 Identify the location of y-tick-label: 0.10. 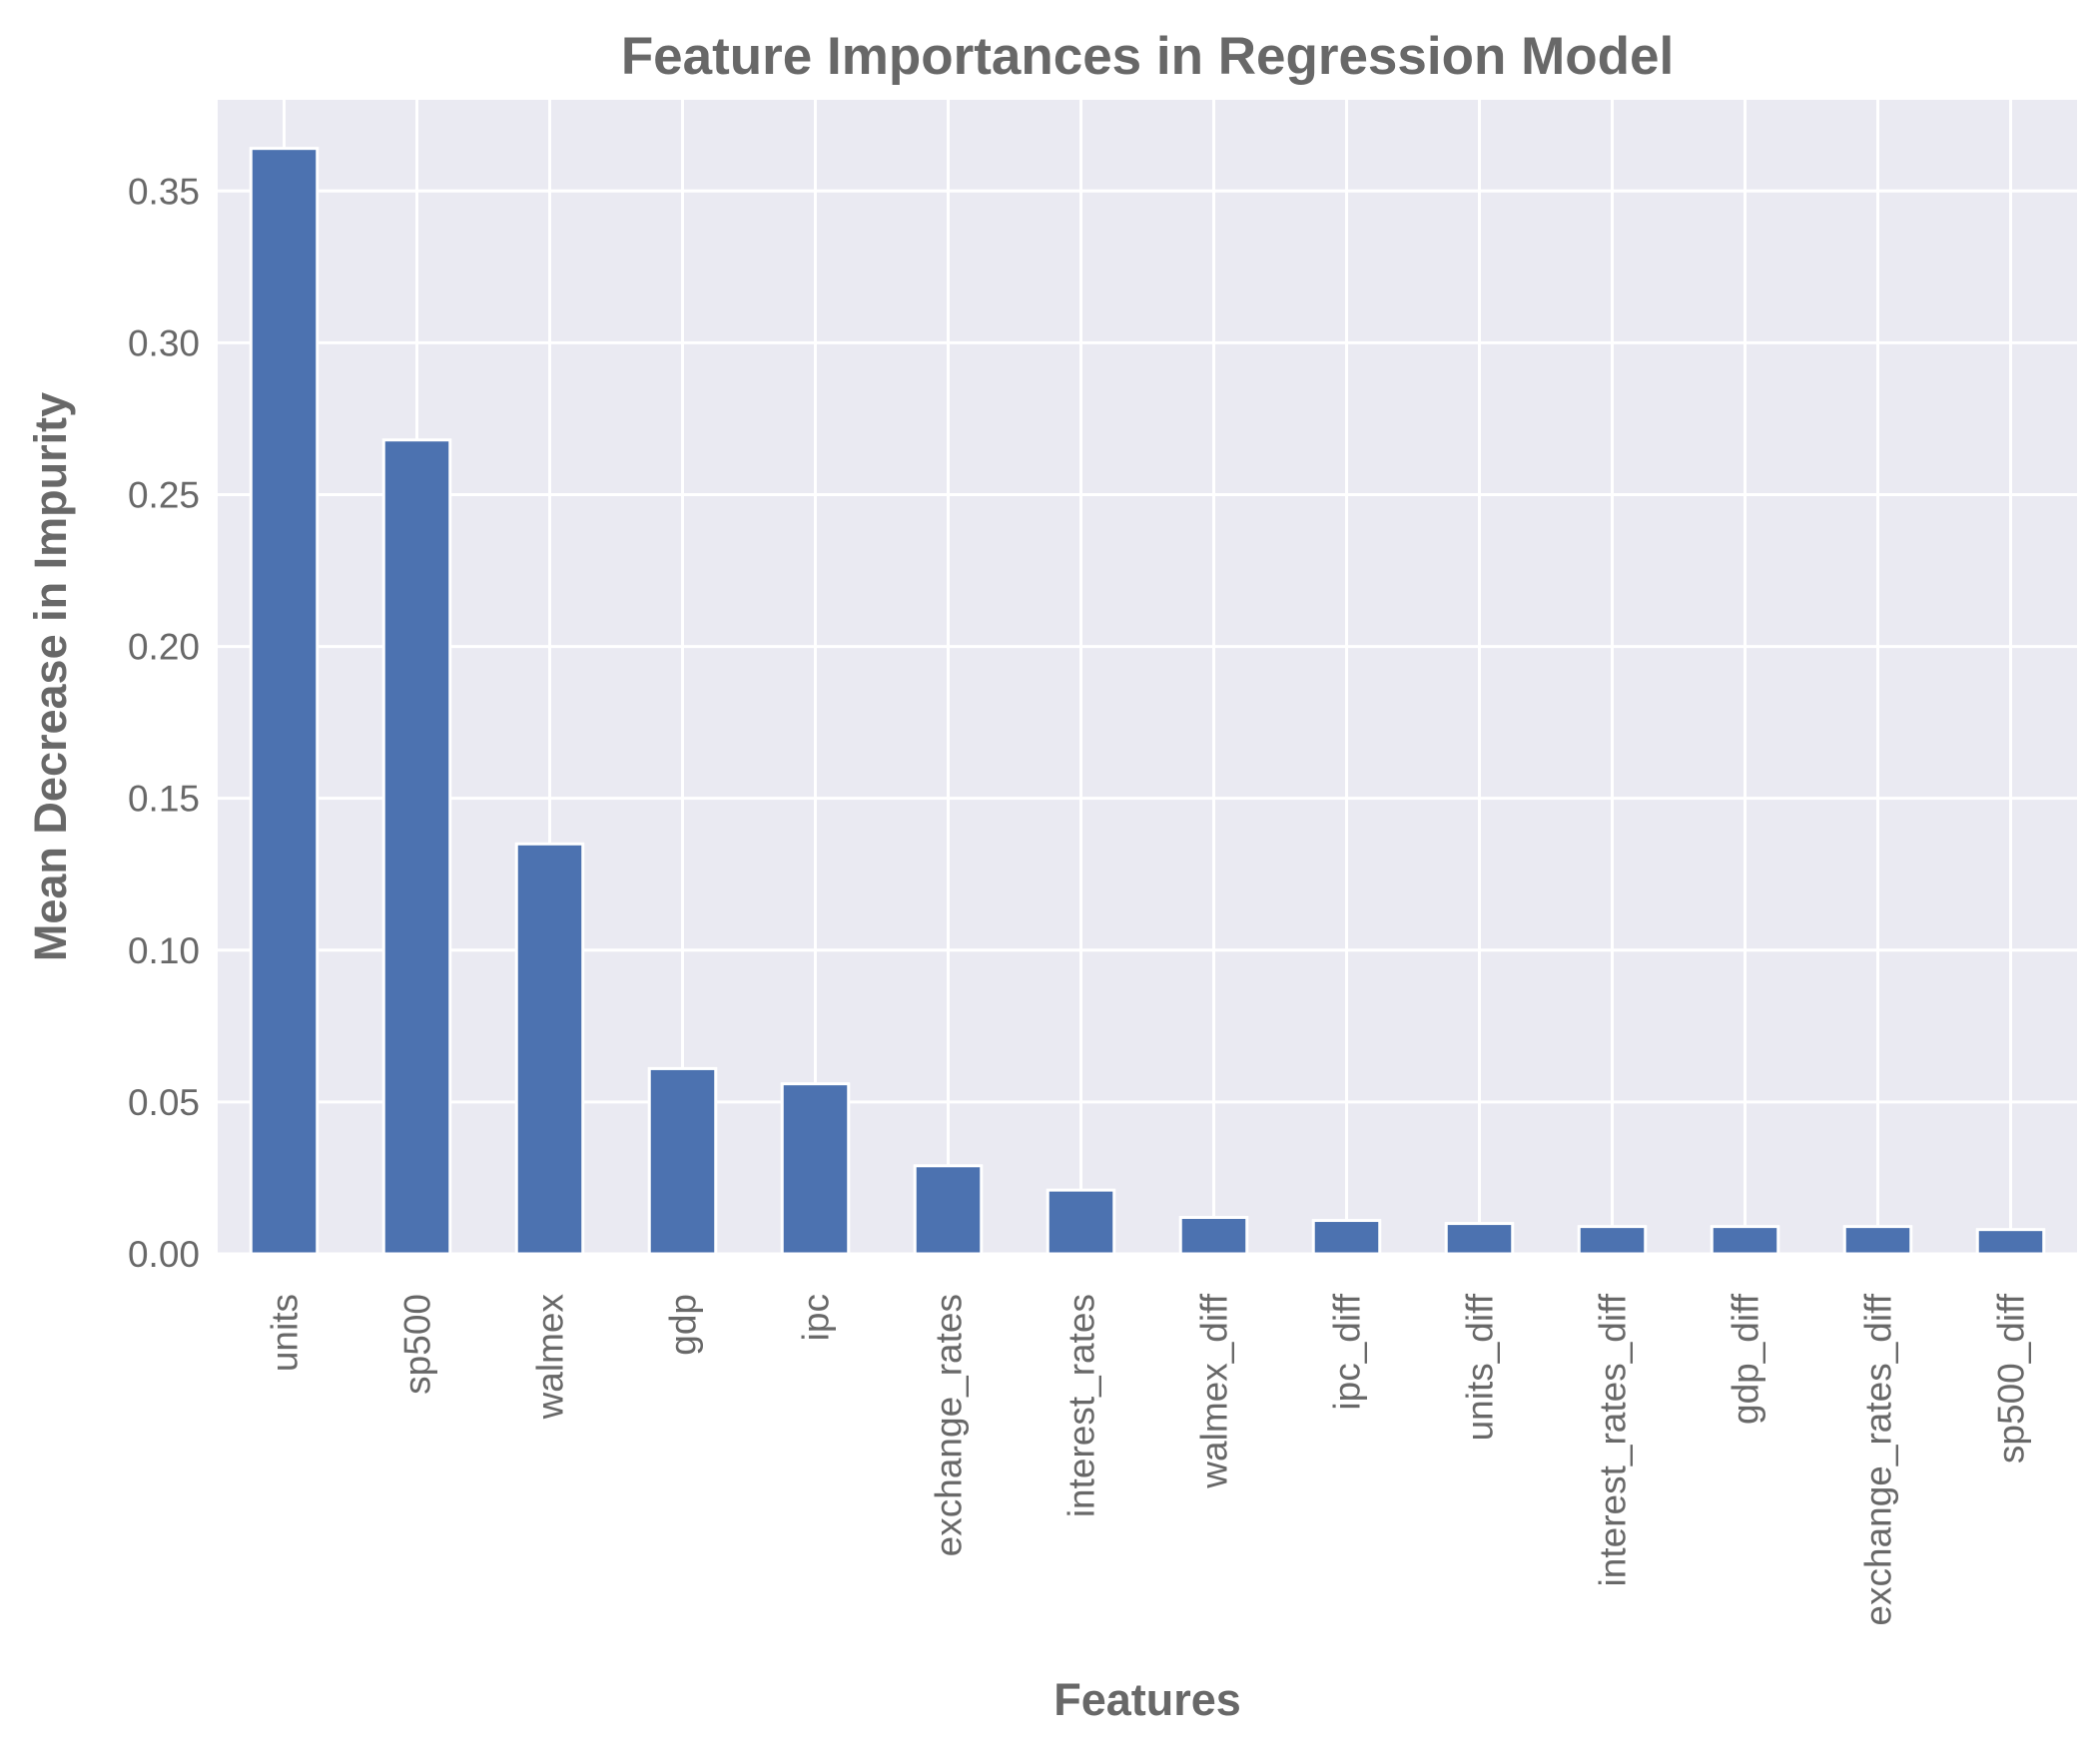
(164, 950).